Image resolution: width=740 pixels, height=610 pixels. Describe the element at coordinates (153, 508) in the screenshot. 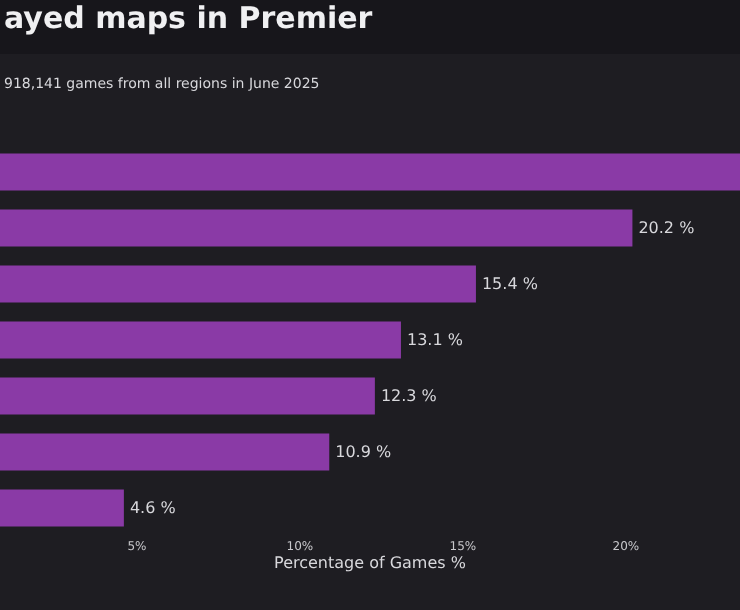

I see `data-label: 4.6 %` at that location.